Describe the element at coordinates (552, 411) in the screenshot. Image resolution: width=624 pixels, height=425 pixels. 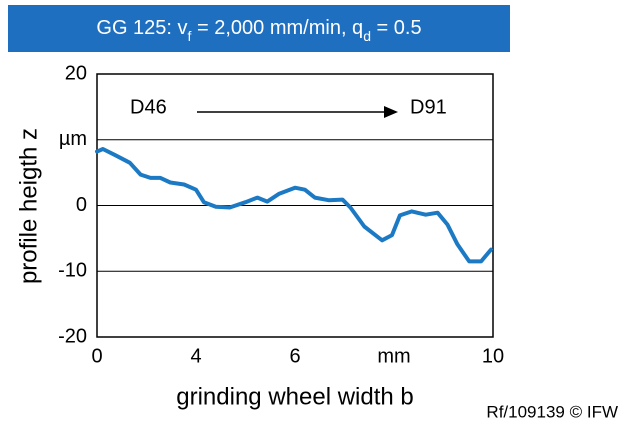
I see `footnote: Rf/109139 © IFW` at that location.